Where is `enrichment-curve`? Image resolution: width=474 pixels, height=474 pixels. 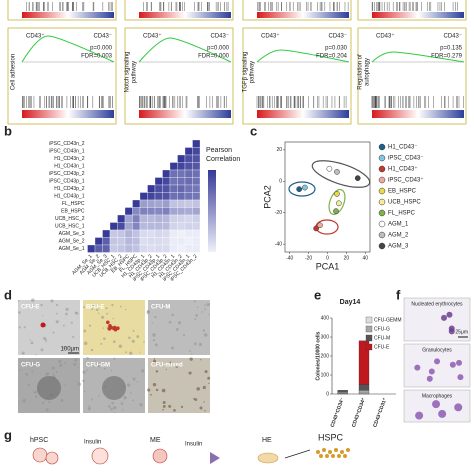 enrichment-curve is located at coordinates (418, 57).